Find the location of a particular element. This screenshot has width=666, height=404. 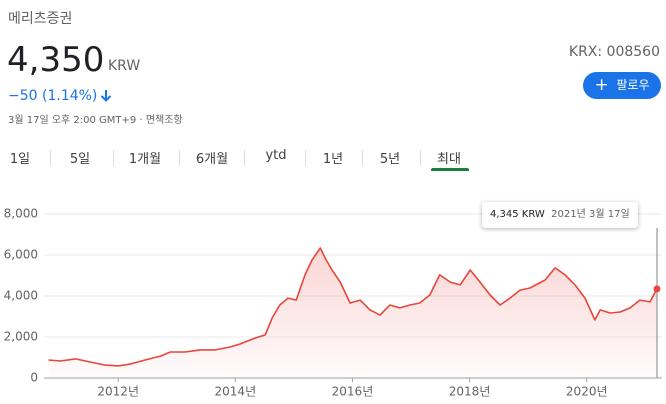

change: −50 (1.14%) is located at coordinates (53, 96).